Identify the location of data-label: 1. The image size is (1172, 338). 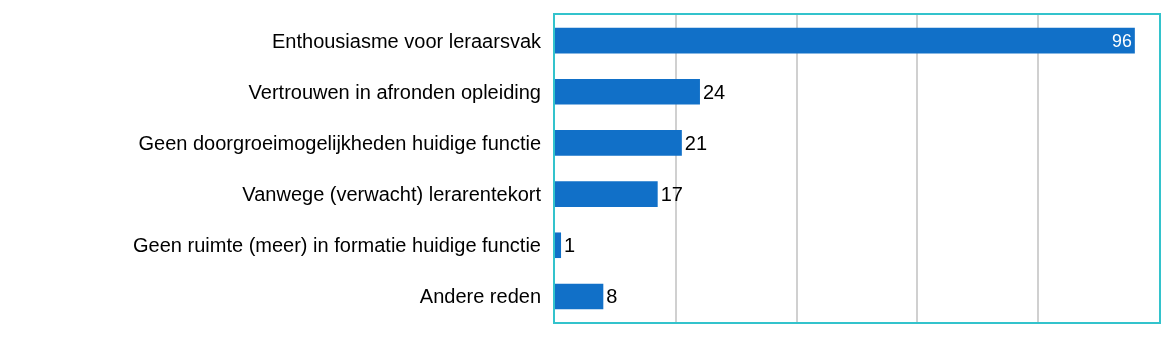
(570, 245).